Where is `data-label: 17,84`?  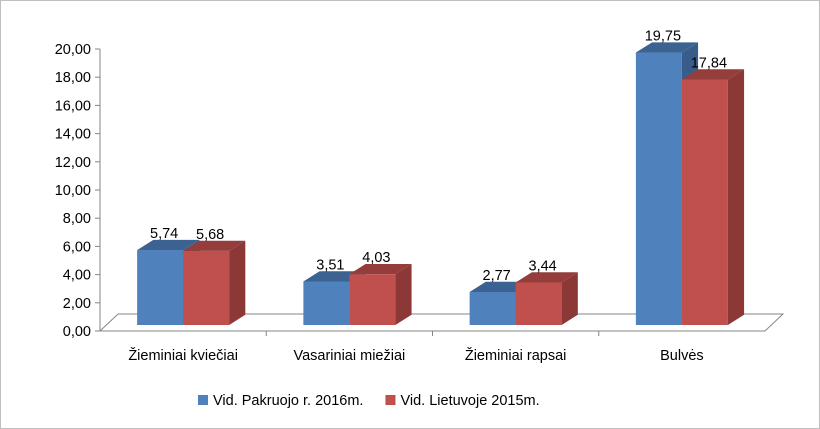
data-label: 17,84 is located at coordinates (709, 63).